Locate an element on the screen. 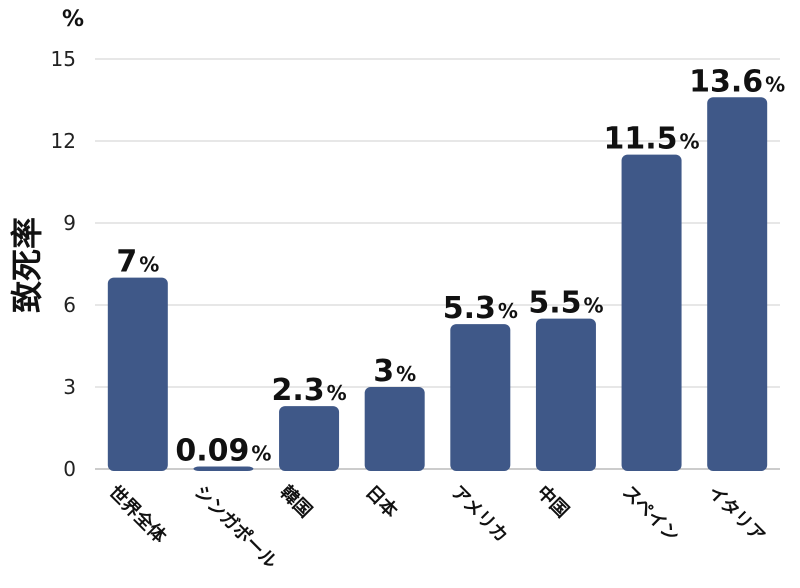 The image size is (800, 588). category-label: アメリカ is located at coordinates (479, 514).